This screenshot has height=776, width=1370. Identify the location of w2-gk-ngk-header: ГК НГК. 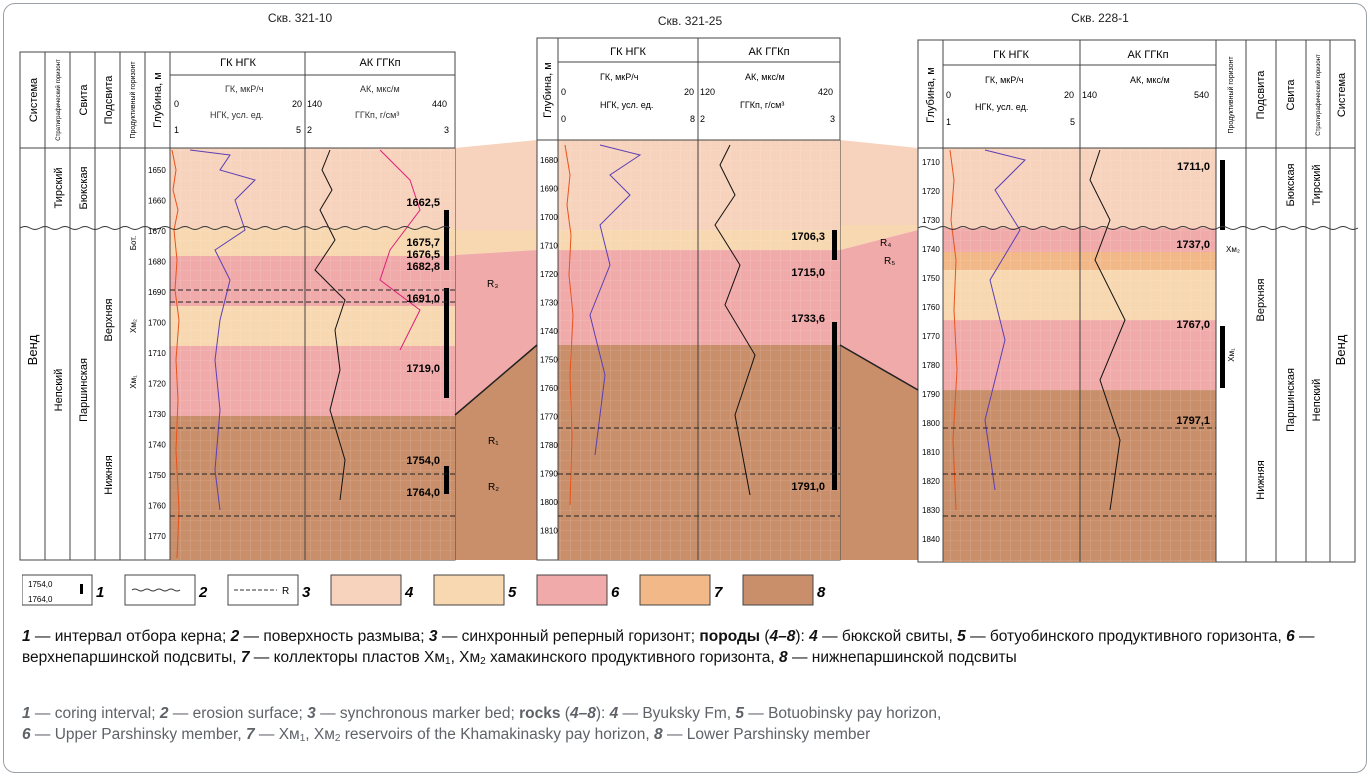
(628, 52).